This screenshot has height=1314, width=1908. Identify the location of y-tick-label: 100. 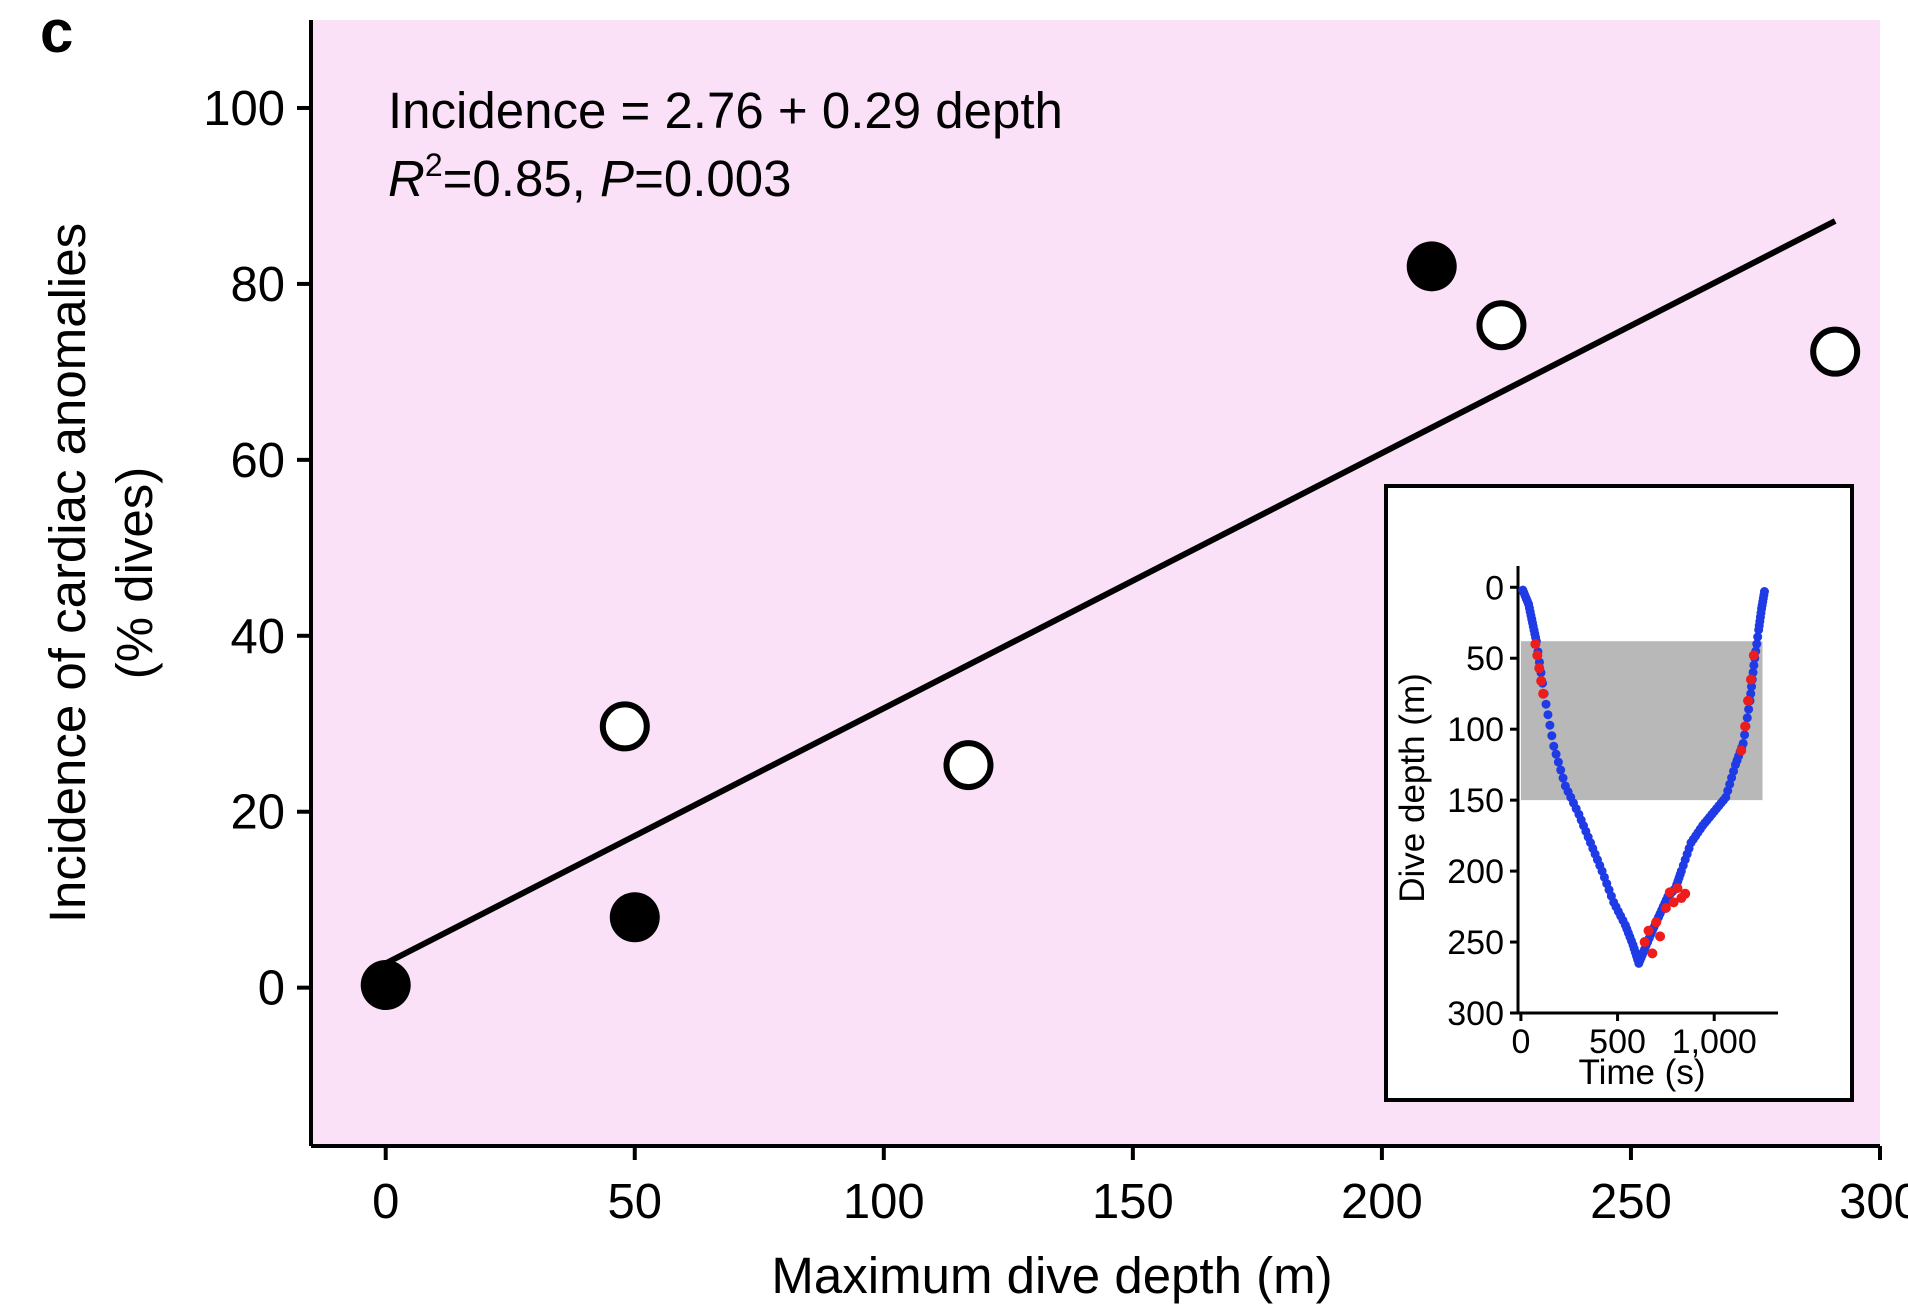
(244, 109).